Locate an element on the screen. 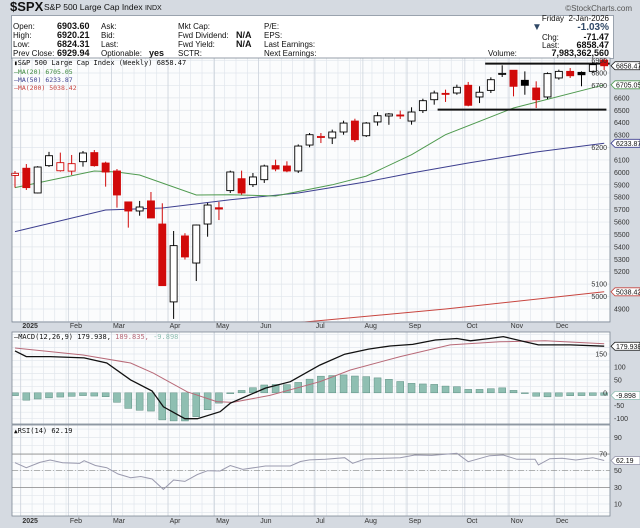 Image resolution: width=640 pixels, height=528 pixels. rsi-icon: ▲ is located at coordinates (16, 431).